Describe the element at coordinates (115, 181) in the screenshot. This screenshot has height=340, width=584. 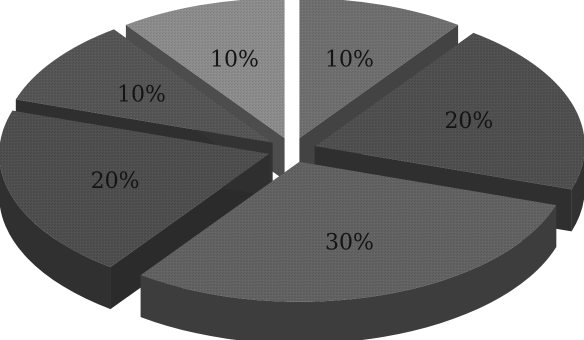
I see `slice-label-4: 20%` at that location.